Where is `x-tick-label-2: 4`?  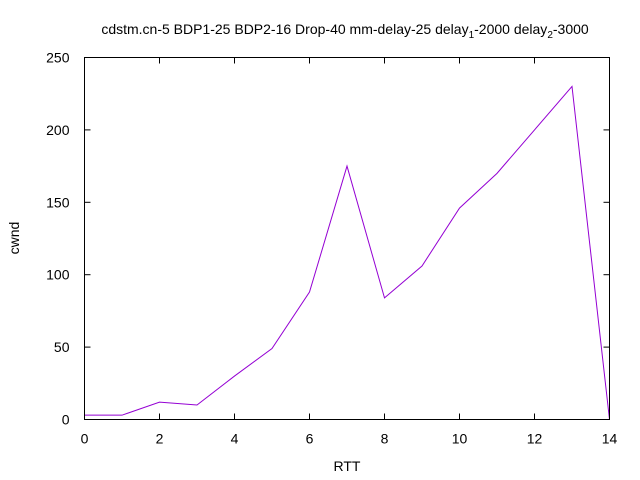
x-tick-label-2: 4 is located at coordinates (235, 439).